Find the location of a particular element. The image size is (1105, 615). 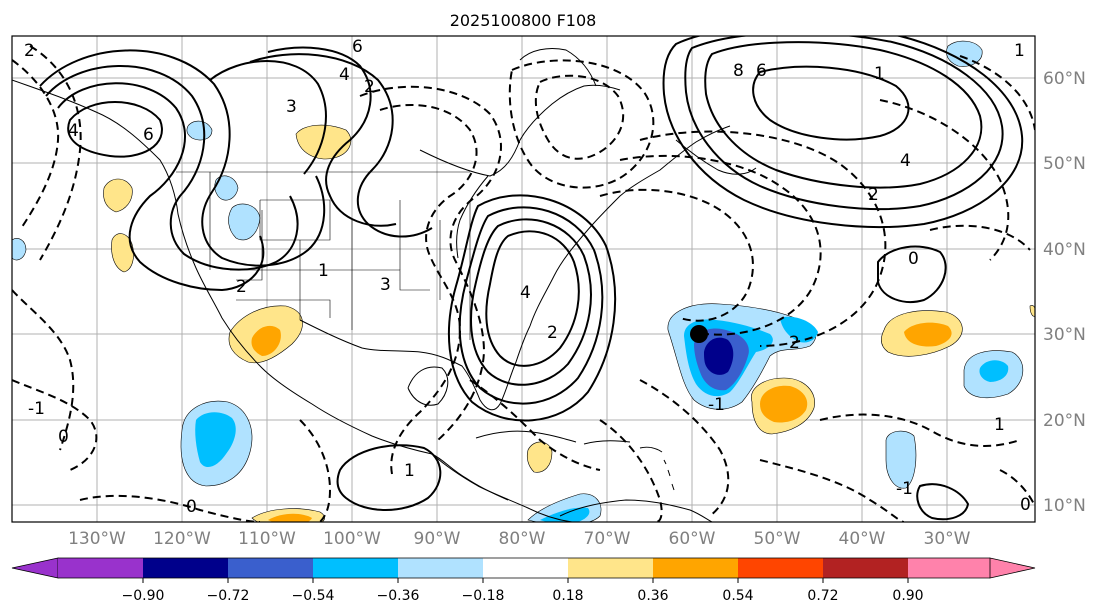

lon-label: 30°W is located at coordinates (947, 539).